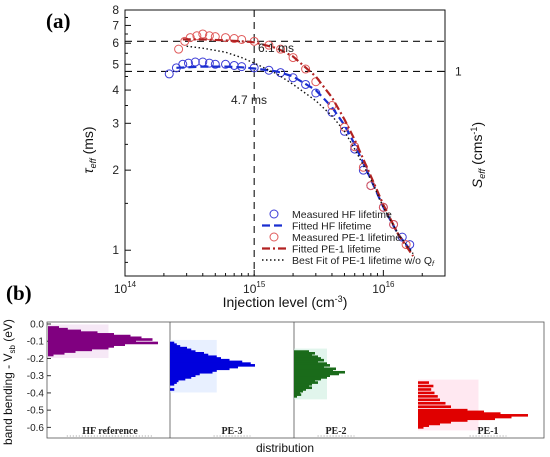  What do you see at coordinates (363, 261) in the screenshot?
I see `legend-item-label: Best Fit of PE-1 lifetime w/o Qf` at bounding box center [363, 261].